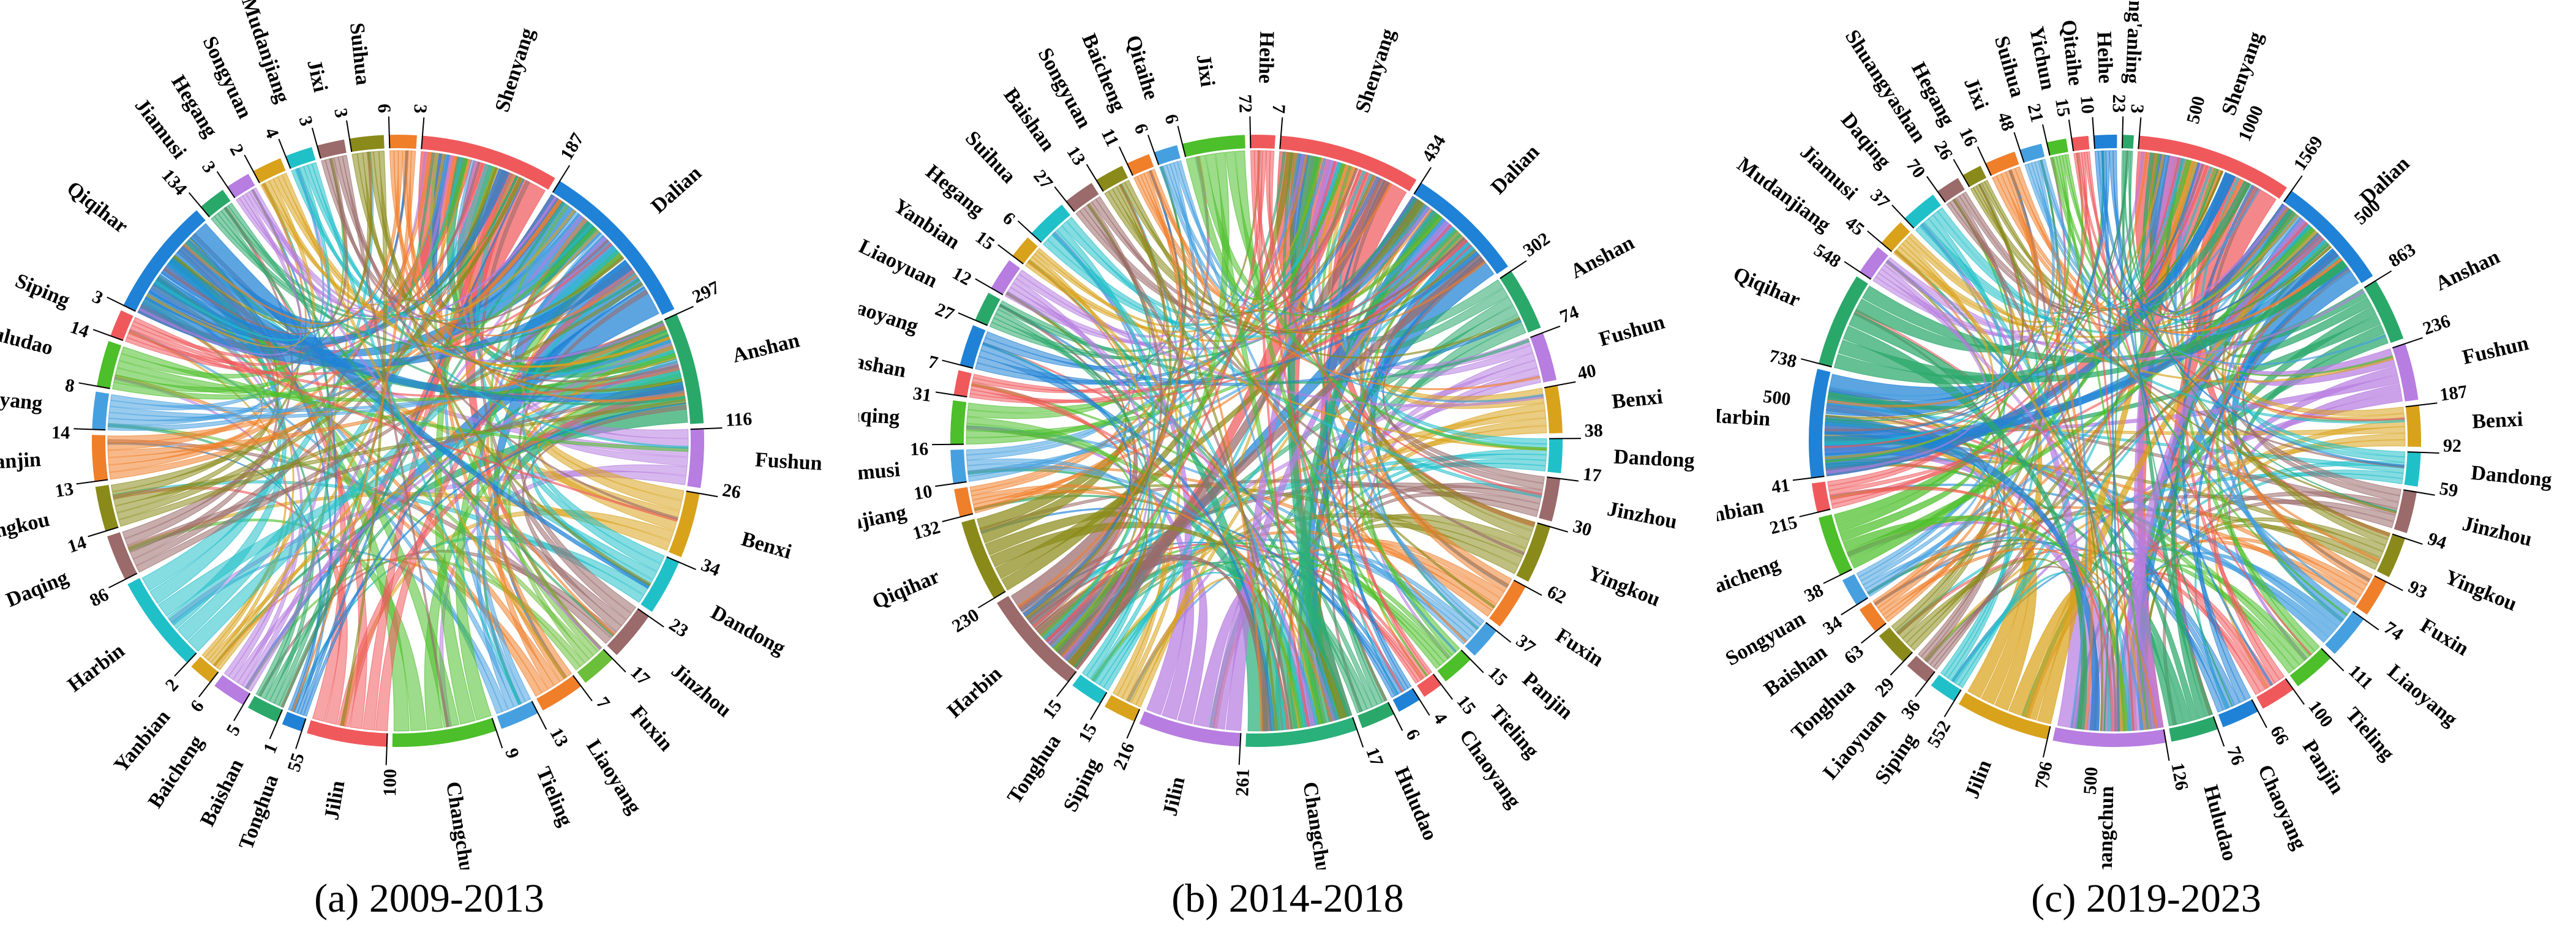 This screenshot has width=2576, height=949. What do you see at coordinates (959, 467) in the screenshot?
I see `node-arc-jiamusi` at bounding box center [959, 467].